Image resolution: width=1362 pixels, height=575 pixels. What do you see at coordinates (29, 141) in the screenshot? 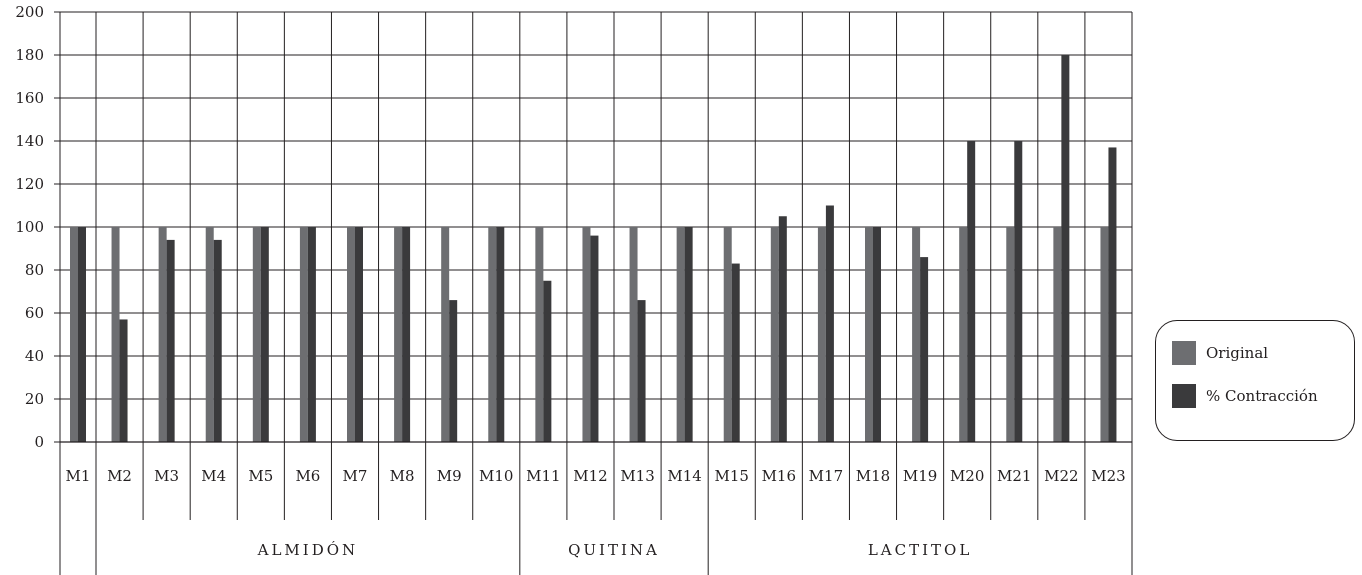
I see `y-tick-label: 140` at bounding box center [29, 141].